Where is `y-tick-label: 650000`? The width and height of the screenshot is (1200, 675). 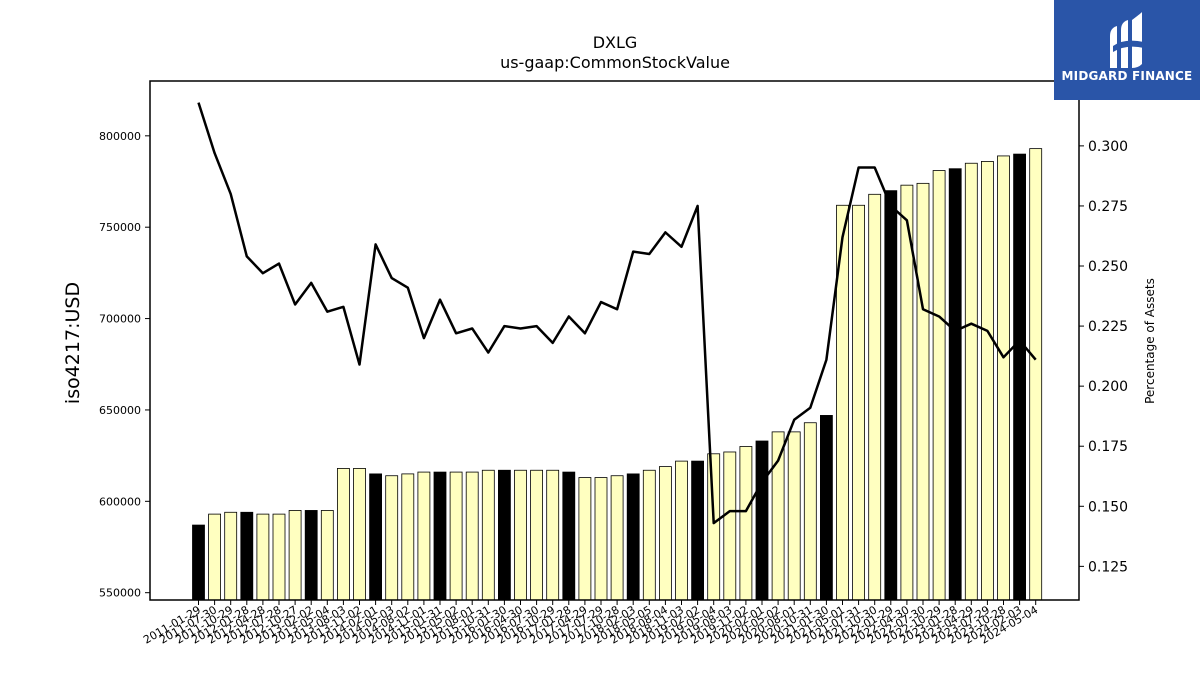
y-tick-label: 650000 is located at coordinates (120, 410).